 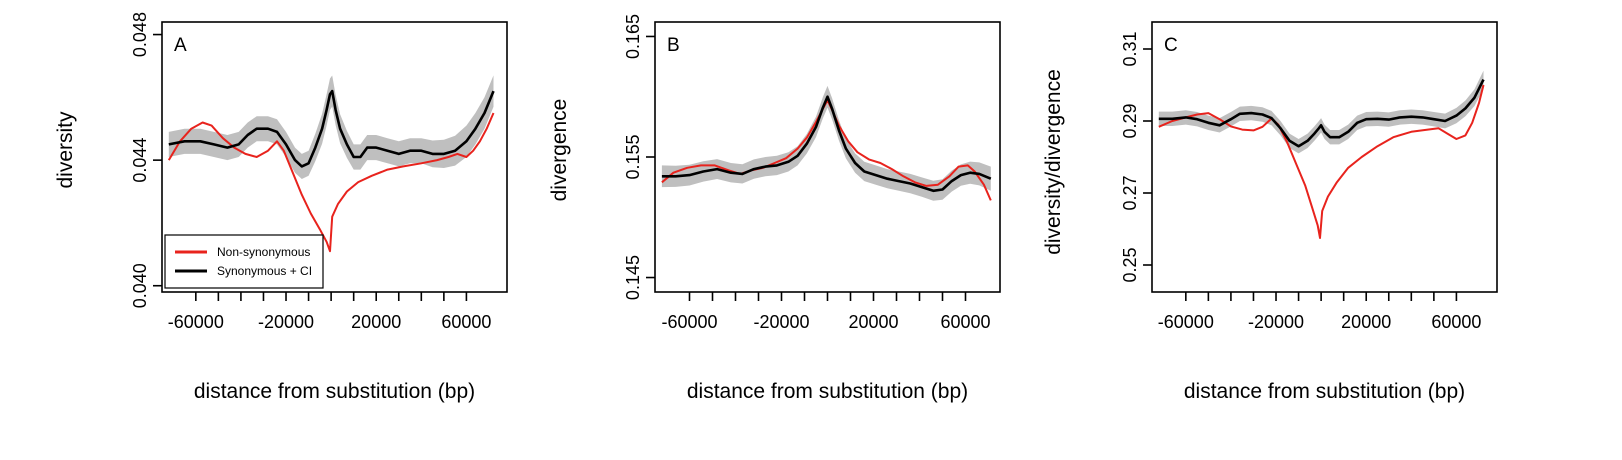 I want to click on legend-label: Non-synonymous, so click(x=263, y=252).